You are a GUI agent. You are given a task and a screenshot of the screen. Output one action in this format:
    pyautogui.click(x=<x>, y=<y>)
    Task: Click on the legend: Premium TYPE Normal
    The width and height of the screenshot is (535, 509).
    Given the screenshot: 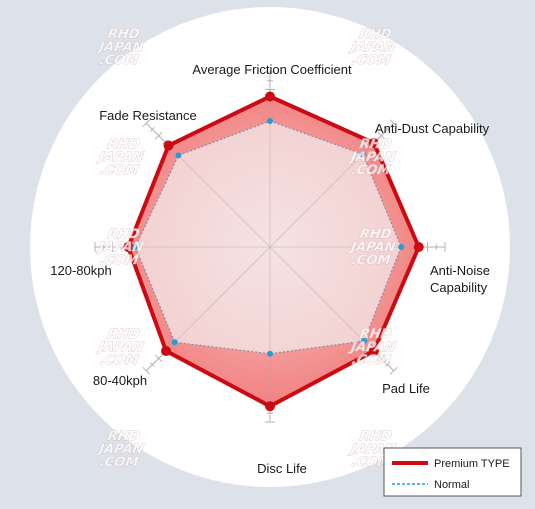 What is the action you would take?
    pyautogui.click(x=452, y=472)
    